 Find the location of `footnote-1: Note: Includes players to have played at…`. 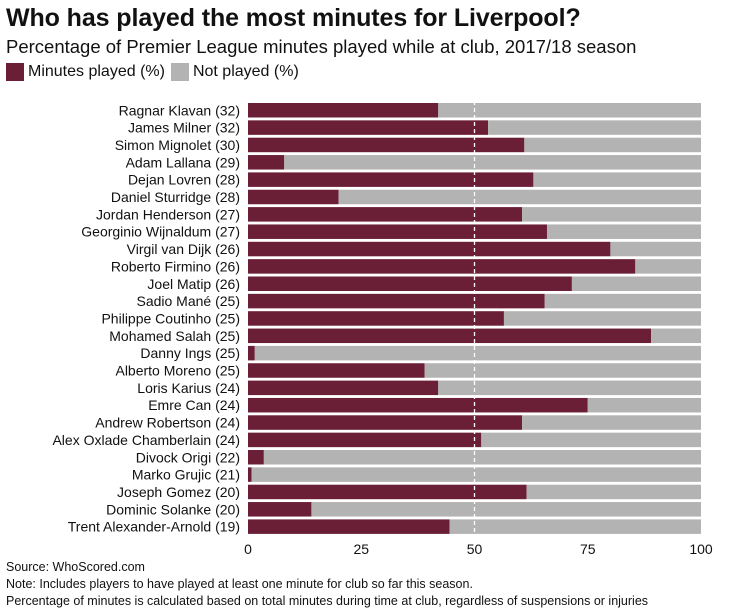

footnote-1: Note: Includes players to have played at… is located at coordinates (239, 584).